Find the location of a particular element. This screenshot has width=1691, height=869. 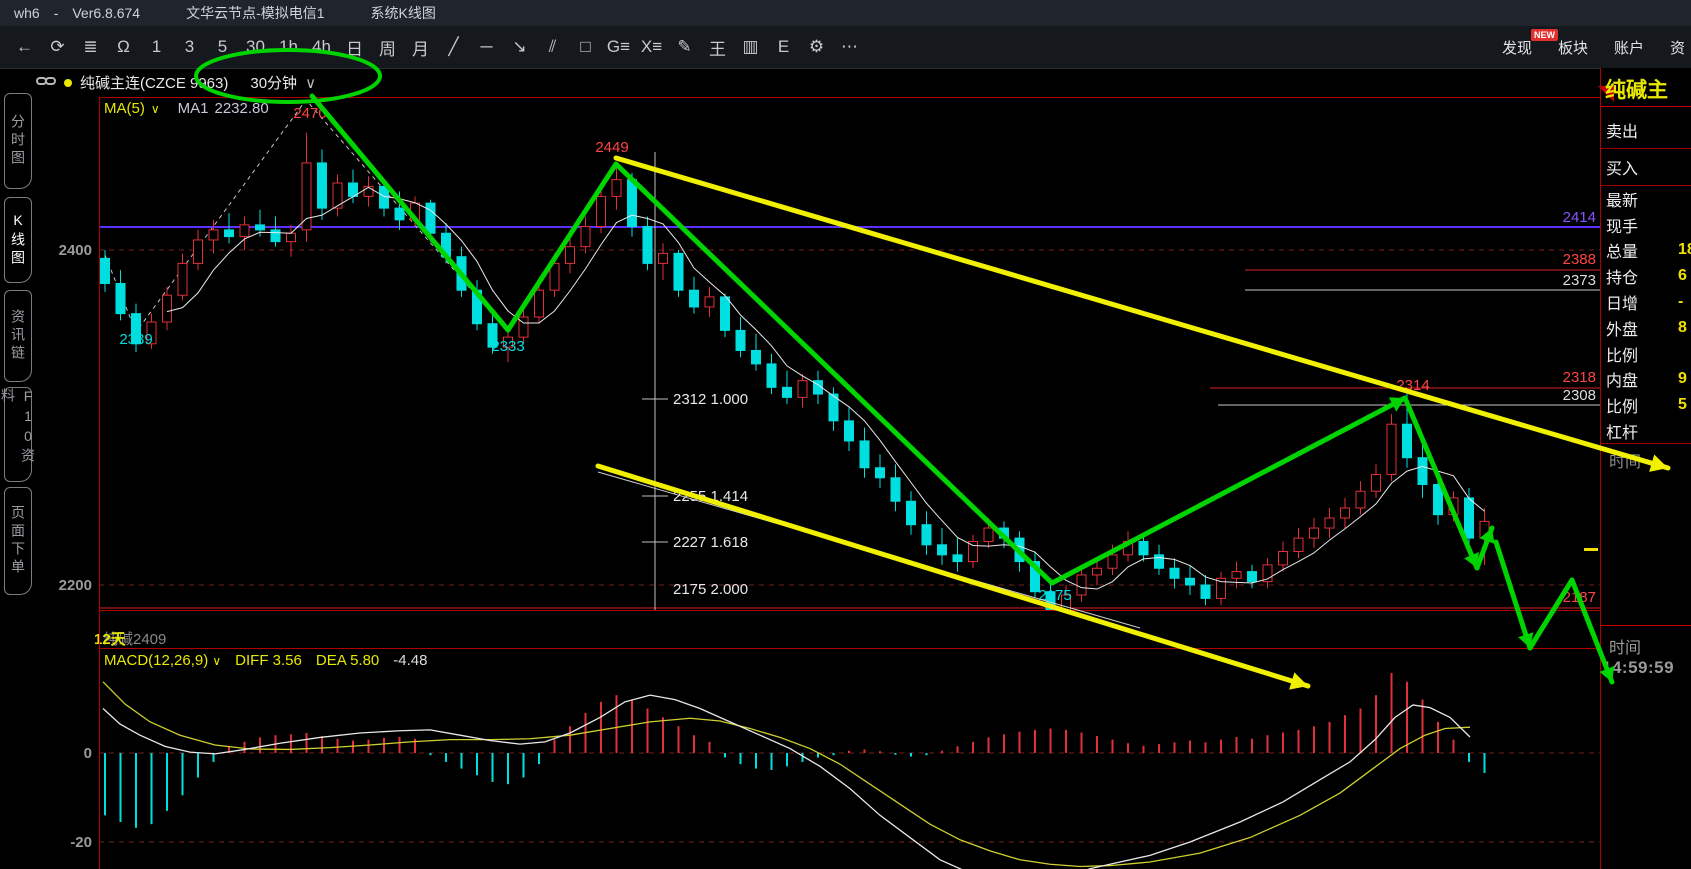

clock-value: 14:59:59 is located at coordinates (1638, 667).